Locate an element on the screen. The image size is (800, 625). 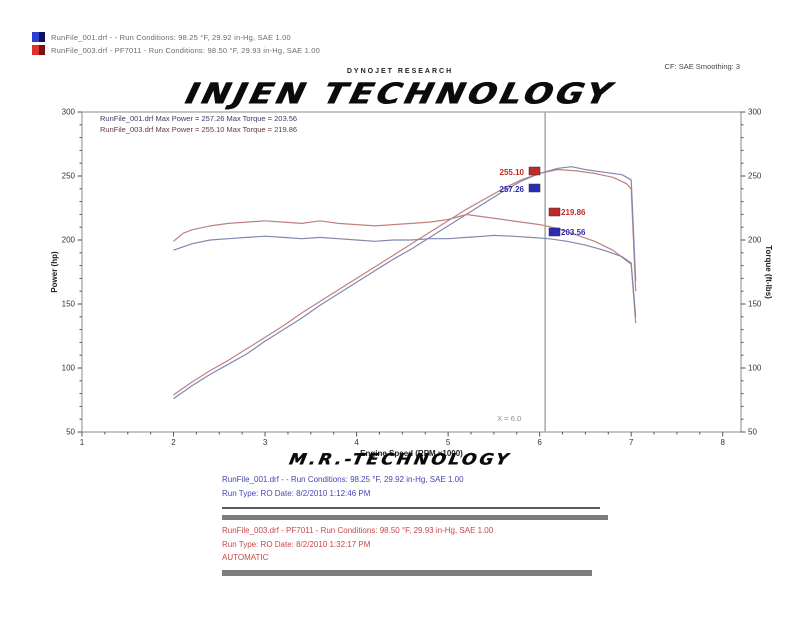
x-tick-label: 3 is located at coordinates (265, 442).